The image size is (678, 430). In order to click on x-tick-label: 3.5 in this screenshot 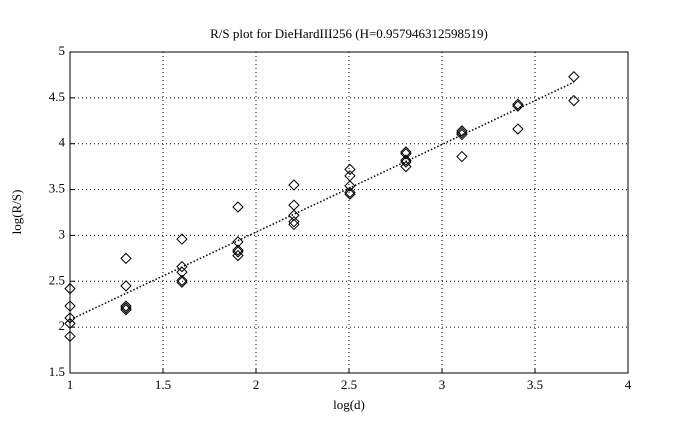, I will do `click(535, 384)`.